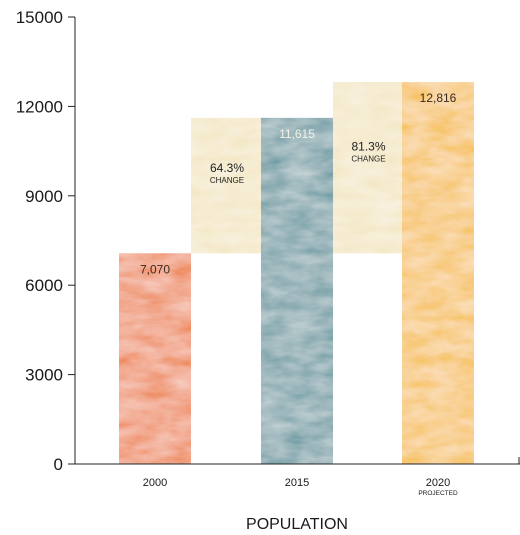  What do you see at coordinates (297, 291) in the screenshot?
I see `bar-2015` at bounding box center [297, 291].